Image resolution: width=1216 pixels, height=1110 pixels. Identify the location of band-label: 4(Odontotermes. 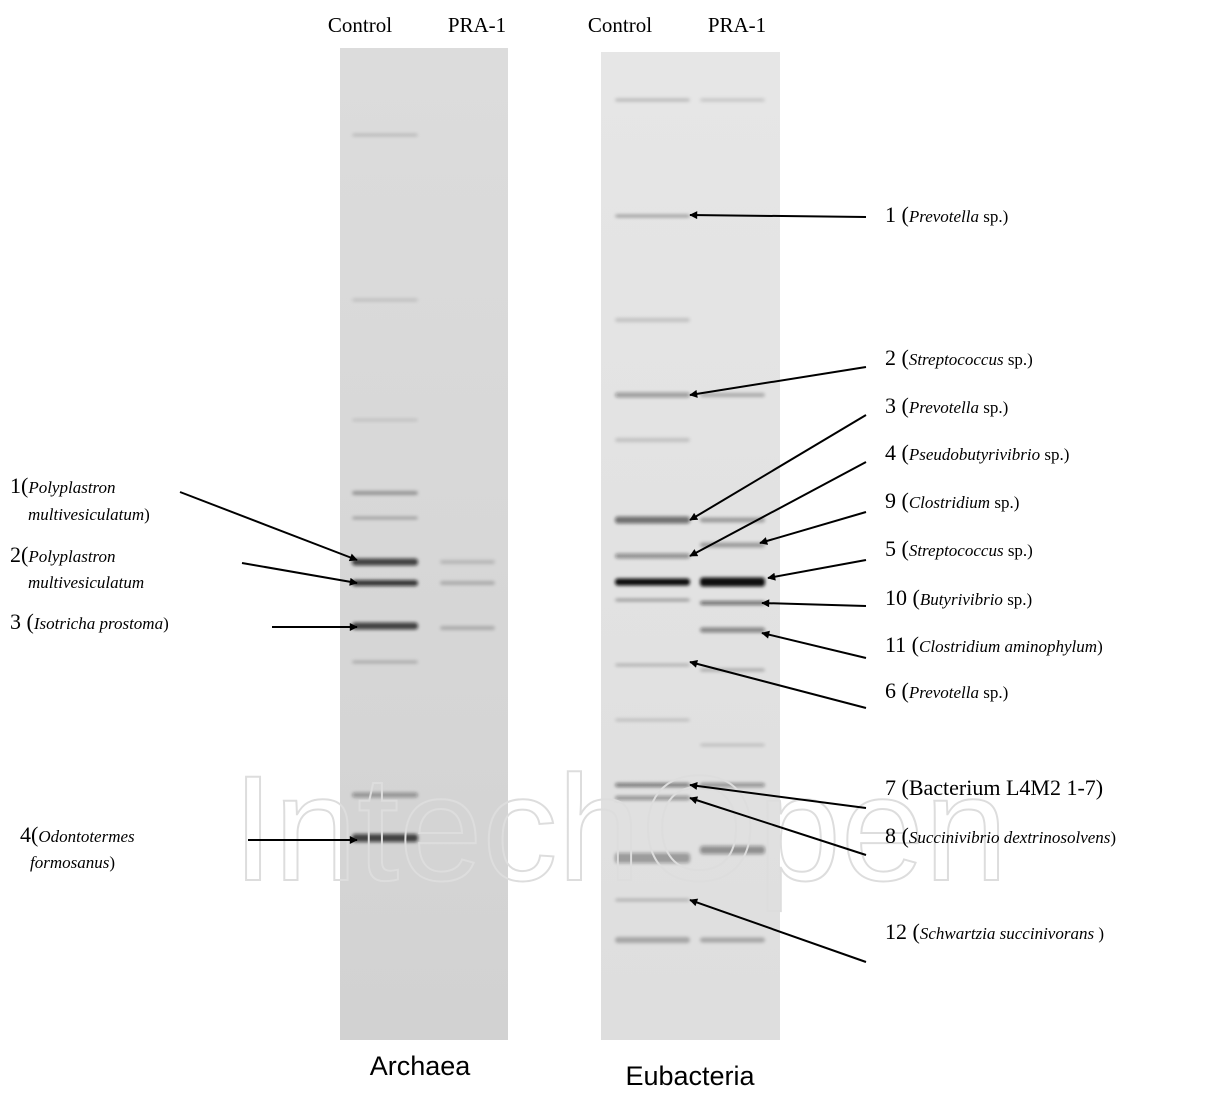
(77, 834).